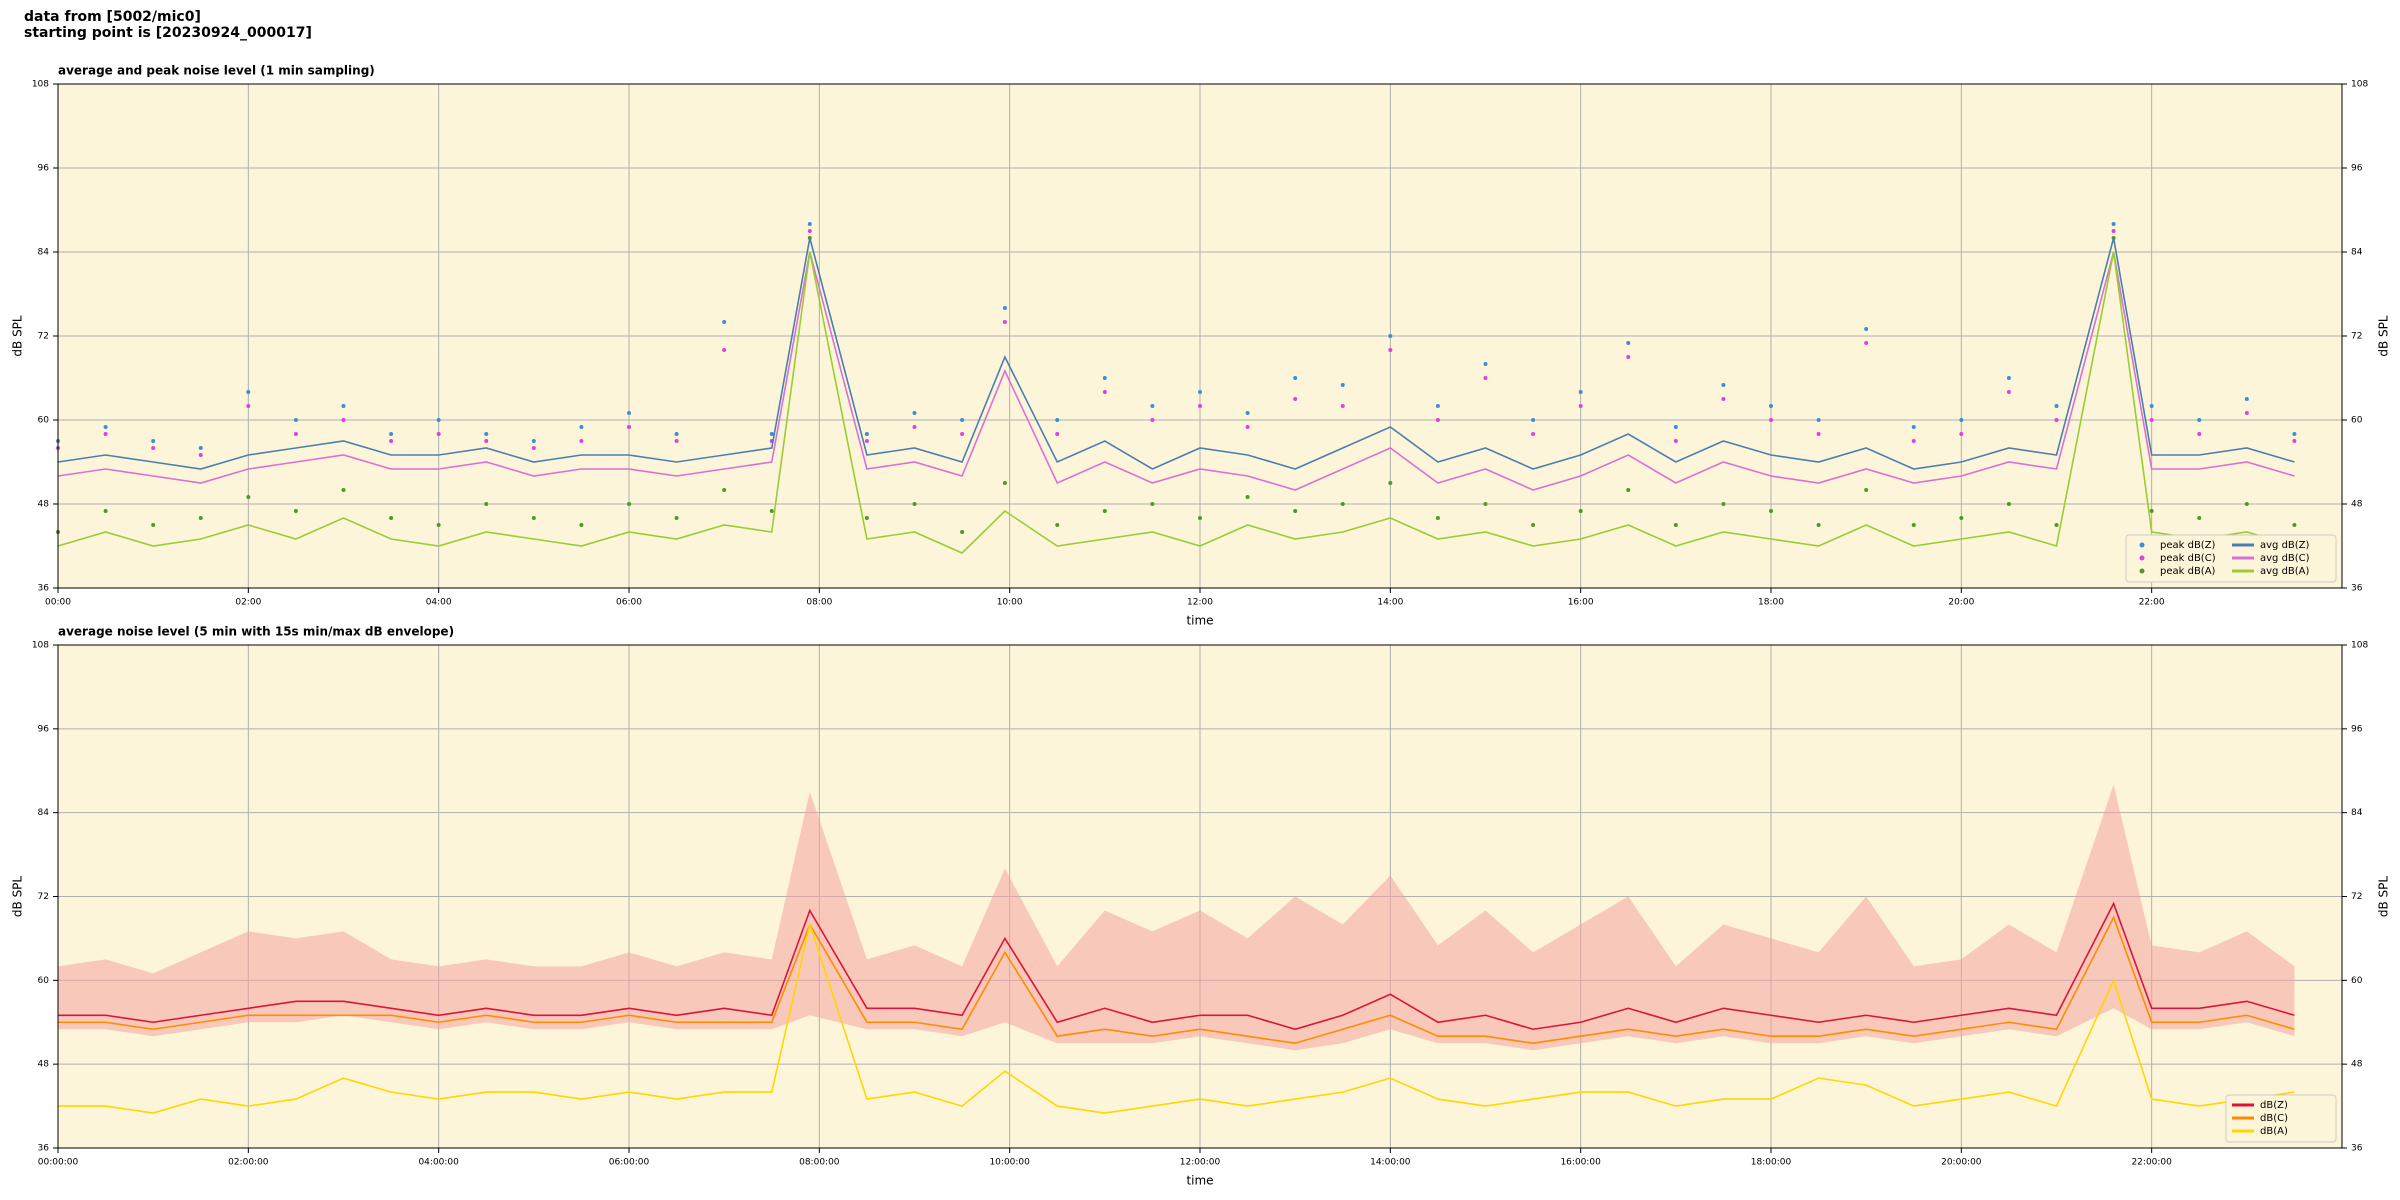 The width and height of the screenshot is (2400, 1200). Describe the element at coordinates (44, 253) in the screenshot. I see `y-tick-label: 84` at that location.